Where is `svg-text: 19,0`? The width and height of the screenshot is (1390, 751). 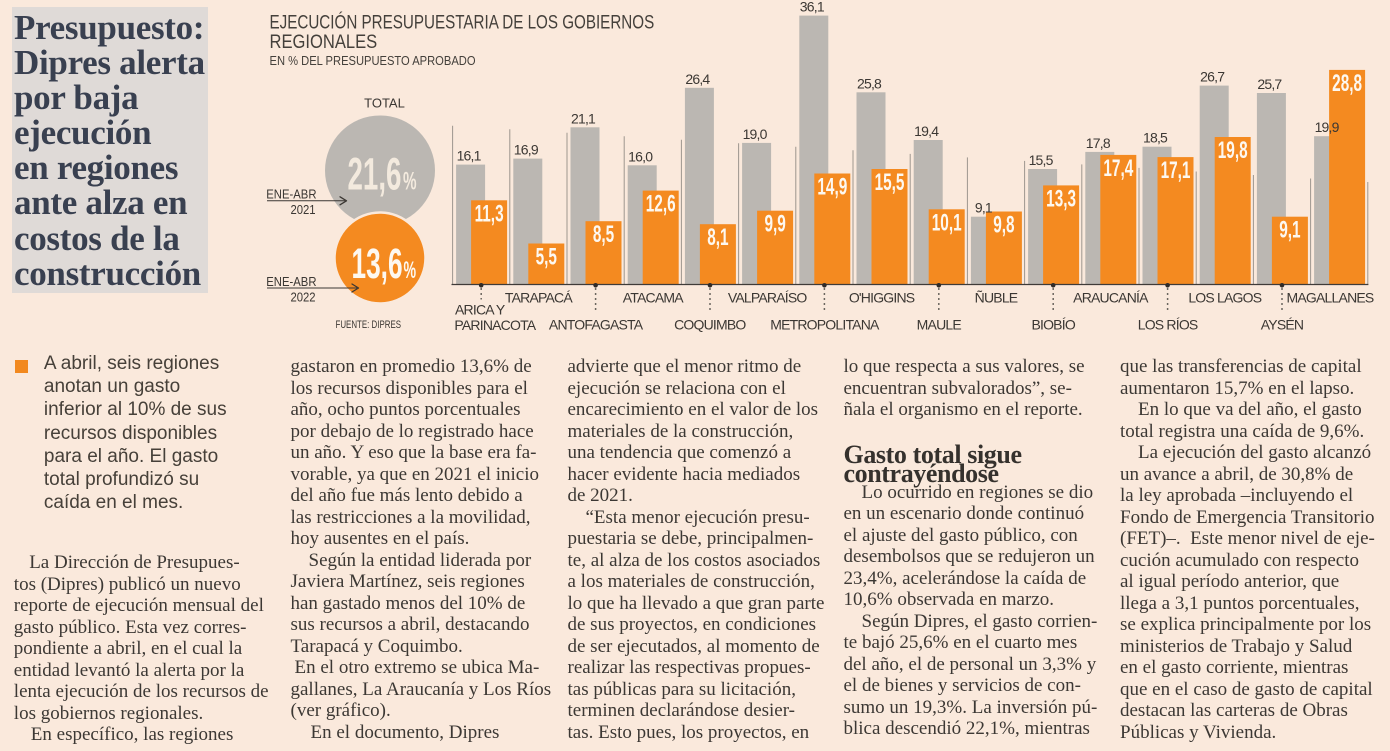 svg-text: 19,0 is located at coordinates (755, 134).